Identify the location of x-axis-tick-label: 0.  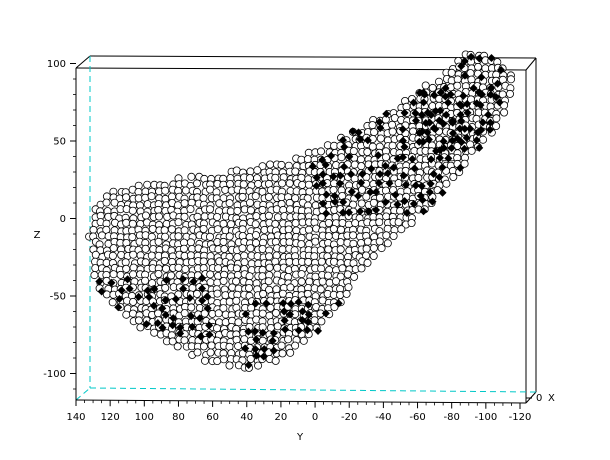
(539, 398).